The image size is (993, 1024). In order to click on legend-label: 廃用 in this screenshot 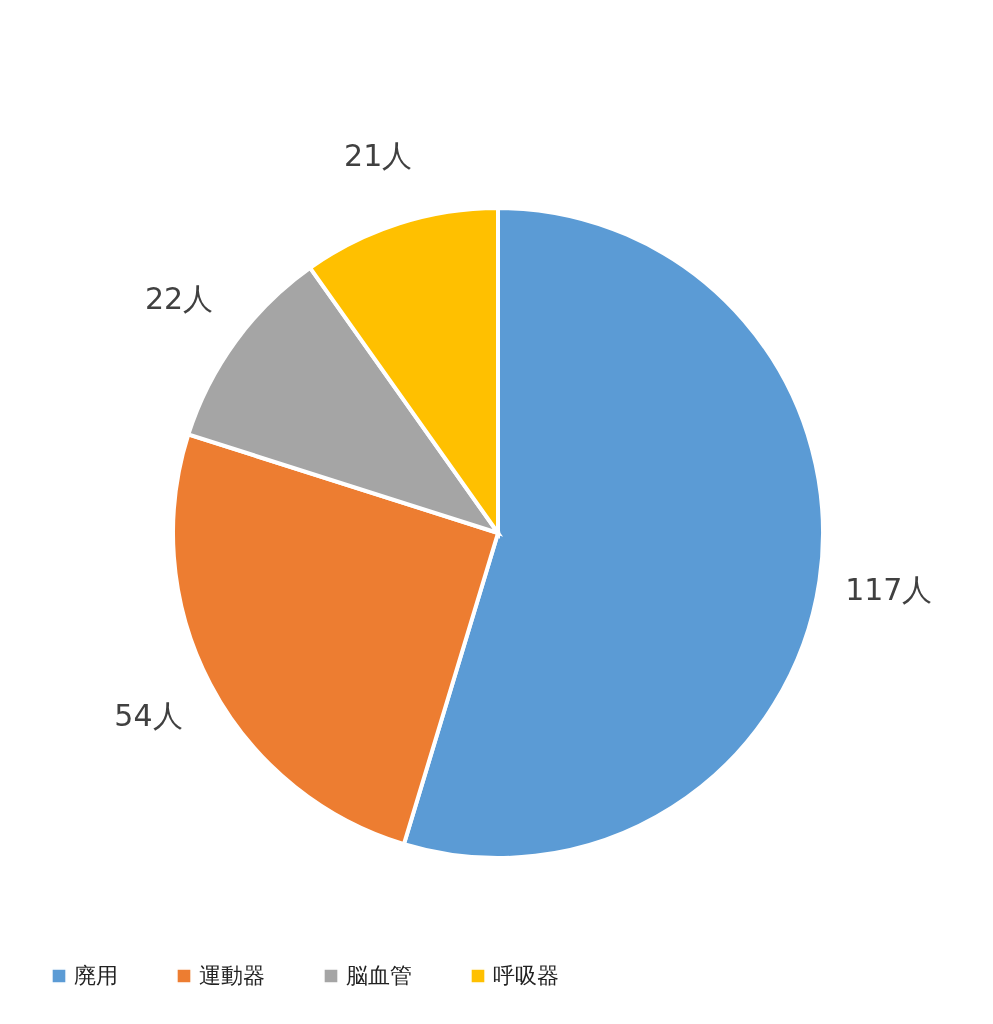, I will do `click(96, 975)`.